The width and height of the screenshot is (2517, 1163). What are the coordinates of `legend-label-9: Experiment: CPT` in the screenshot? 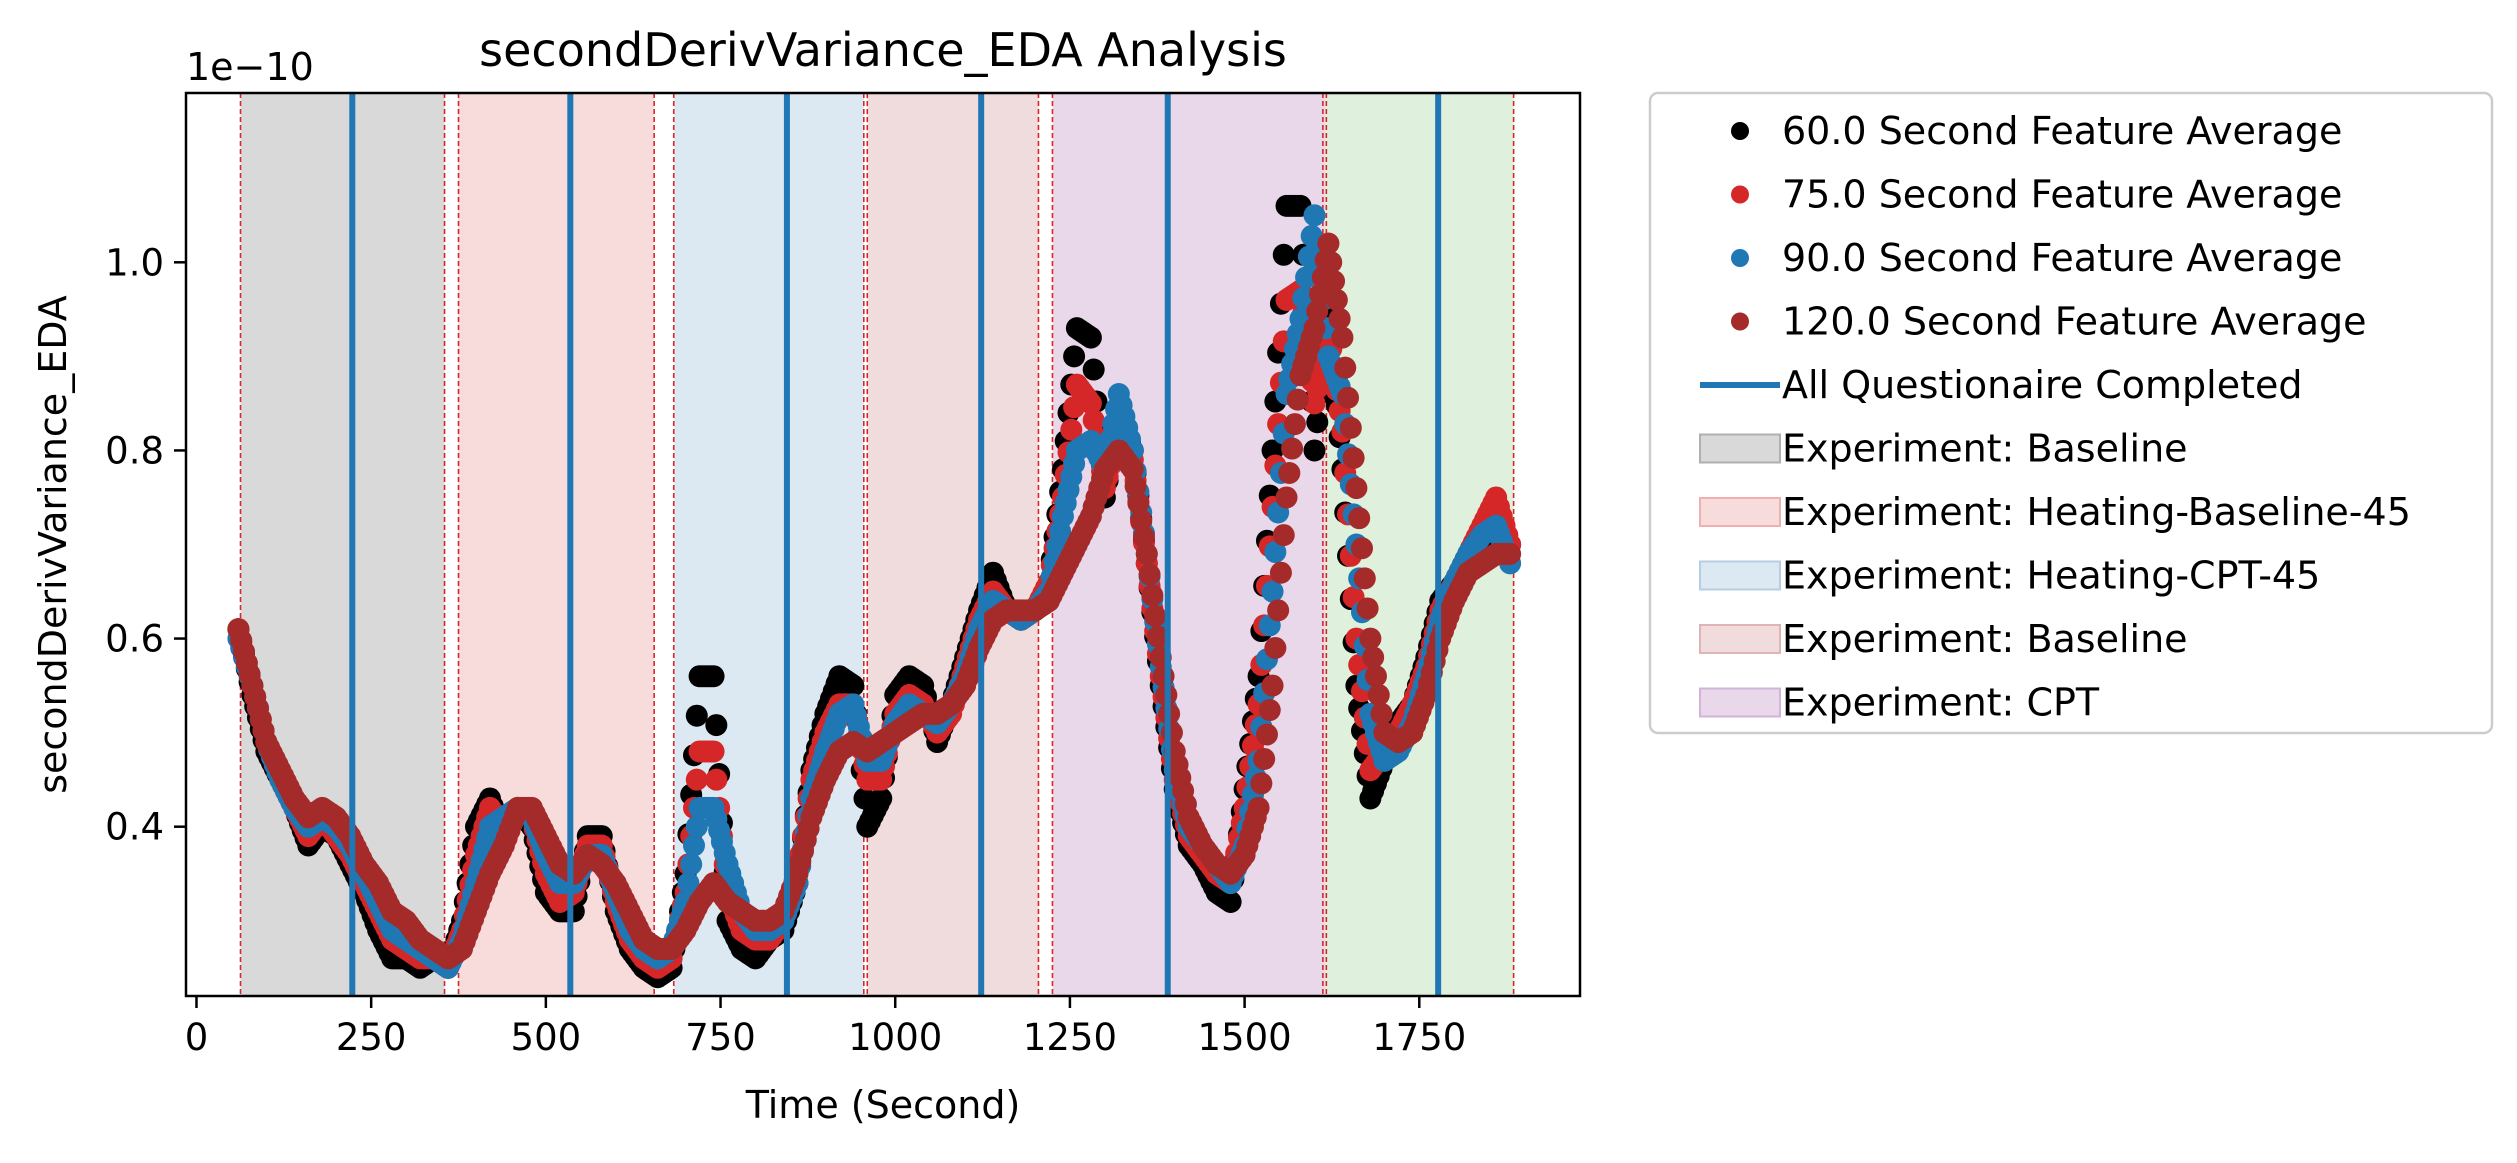 It's located at (1941, 703).